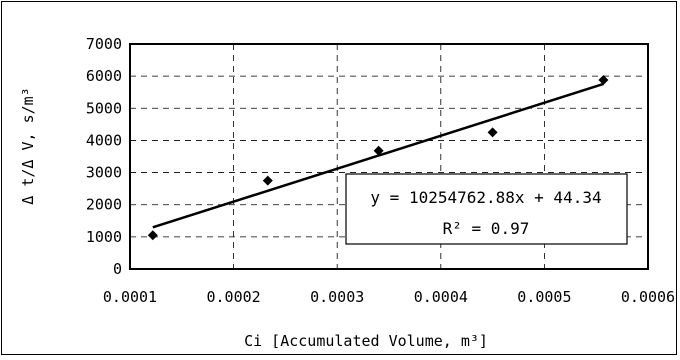  I want to click on x-tick-label: 0.0003, so click(337, 297).